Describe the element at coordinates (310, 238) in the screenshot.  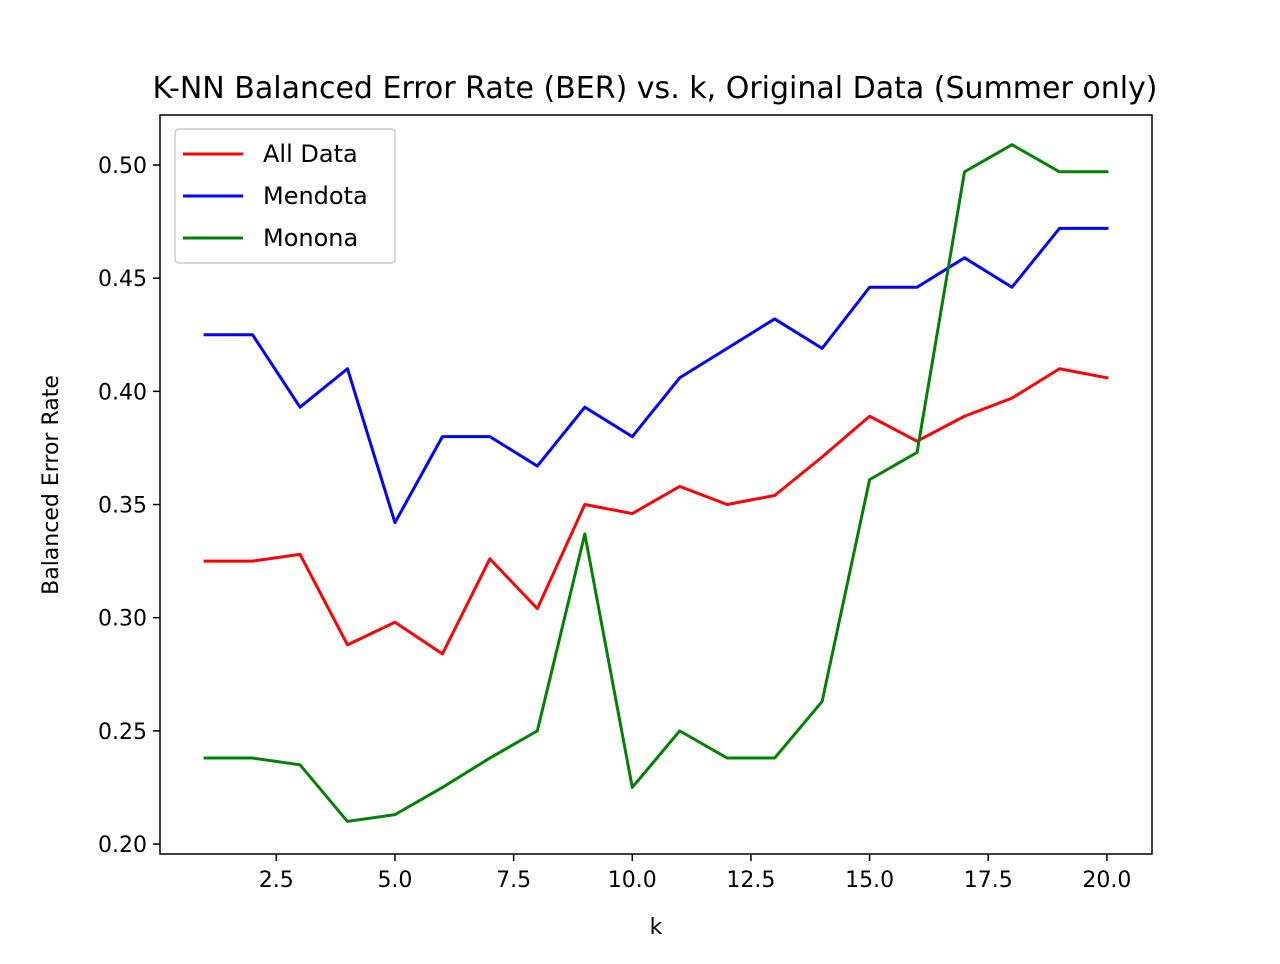
I see `legend-label-monona: Monona` at that location.